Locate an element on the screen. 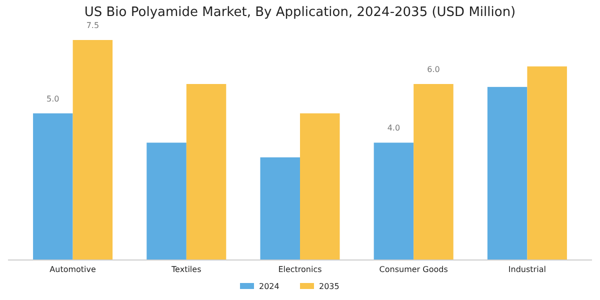 Image resolution: width=600 pixels, height=300 pixels. data-label: 4.0 is located at coordinates (393, 128).